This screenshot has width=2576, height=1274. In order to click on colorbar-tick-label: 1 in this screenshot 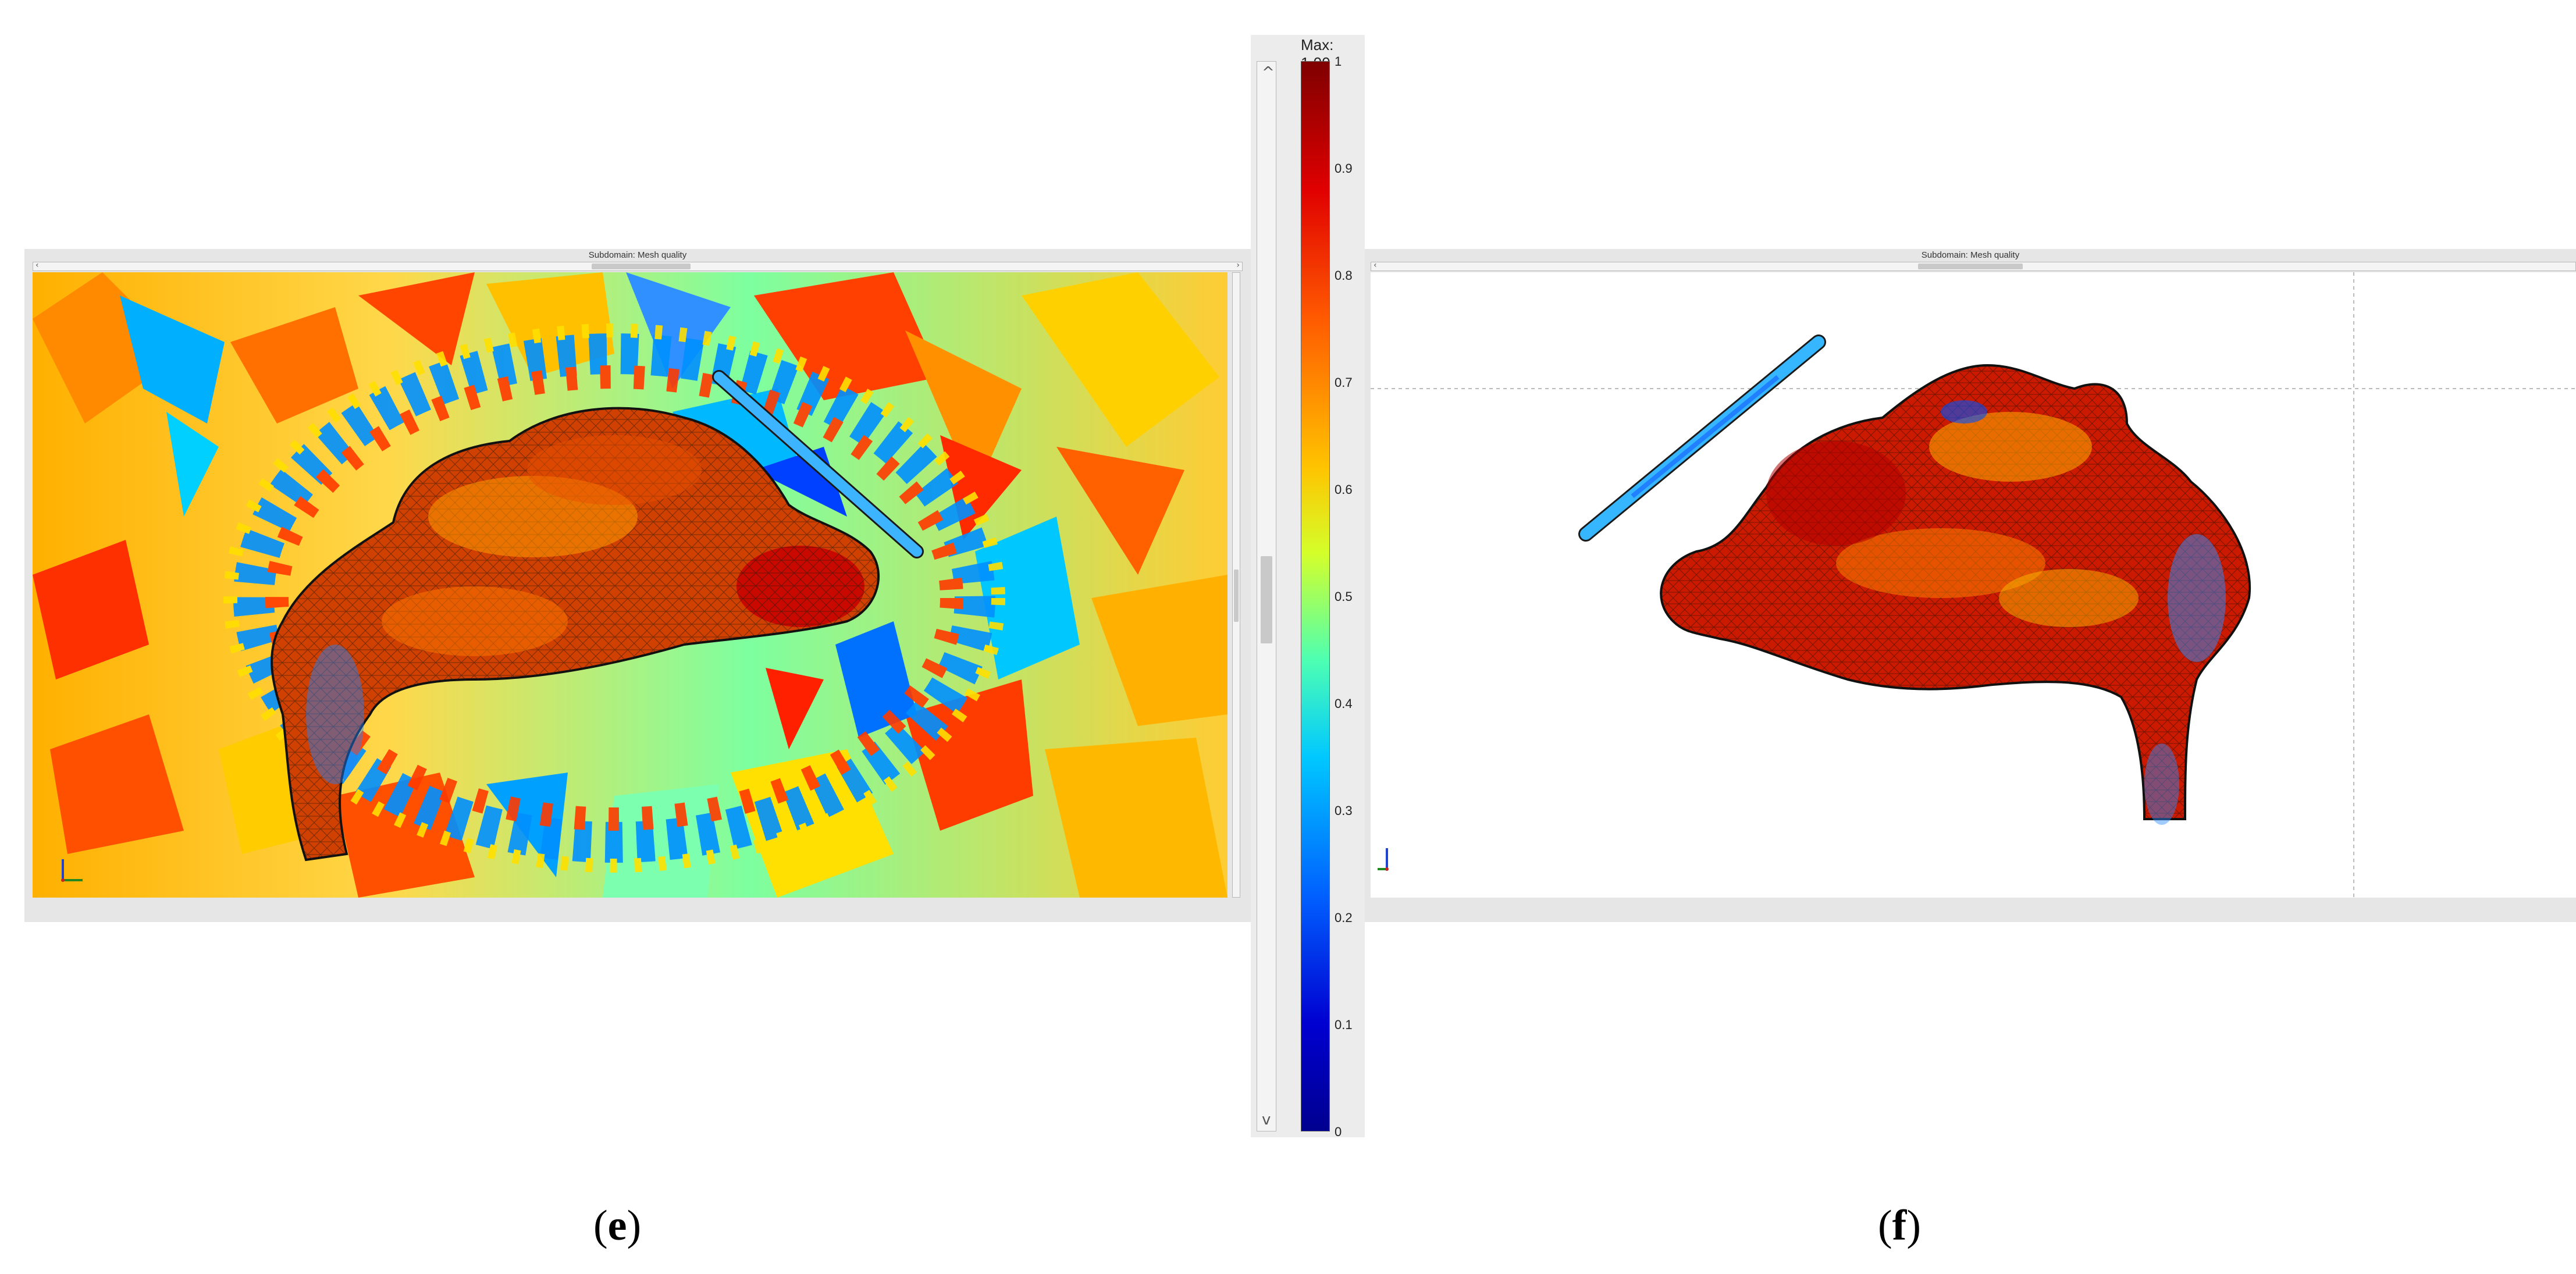, I will do `click(1339, 61)`.